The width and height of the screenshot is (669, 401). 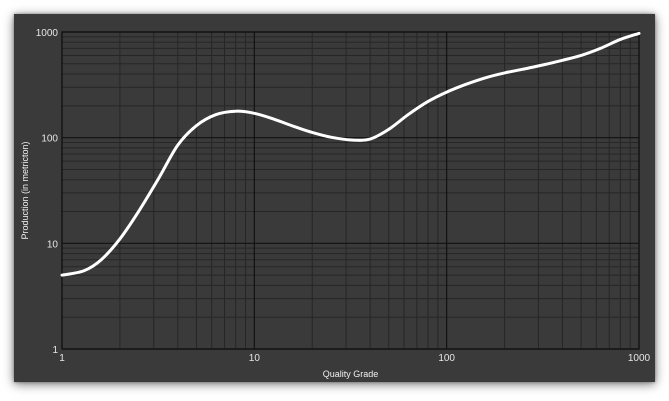 What do you see at coordinates (53, 244) in the screenshot?
I see `y-tick-label: 10` at bounding box center [53, 244].